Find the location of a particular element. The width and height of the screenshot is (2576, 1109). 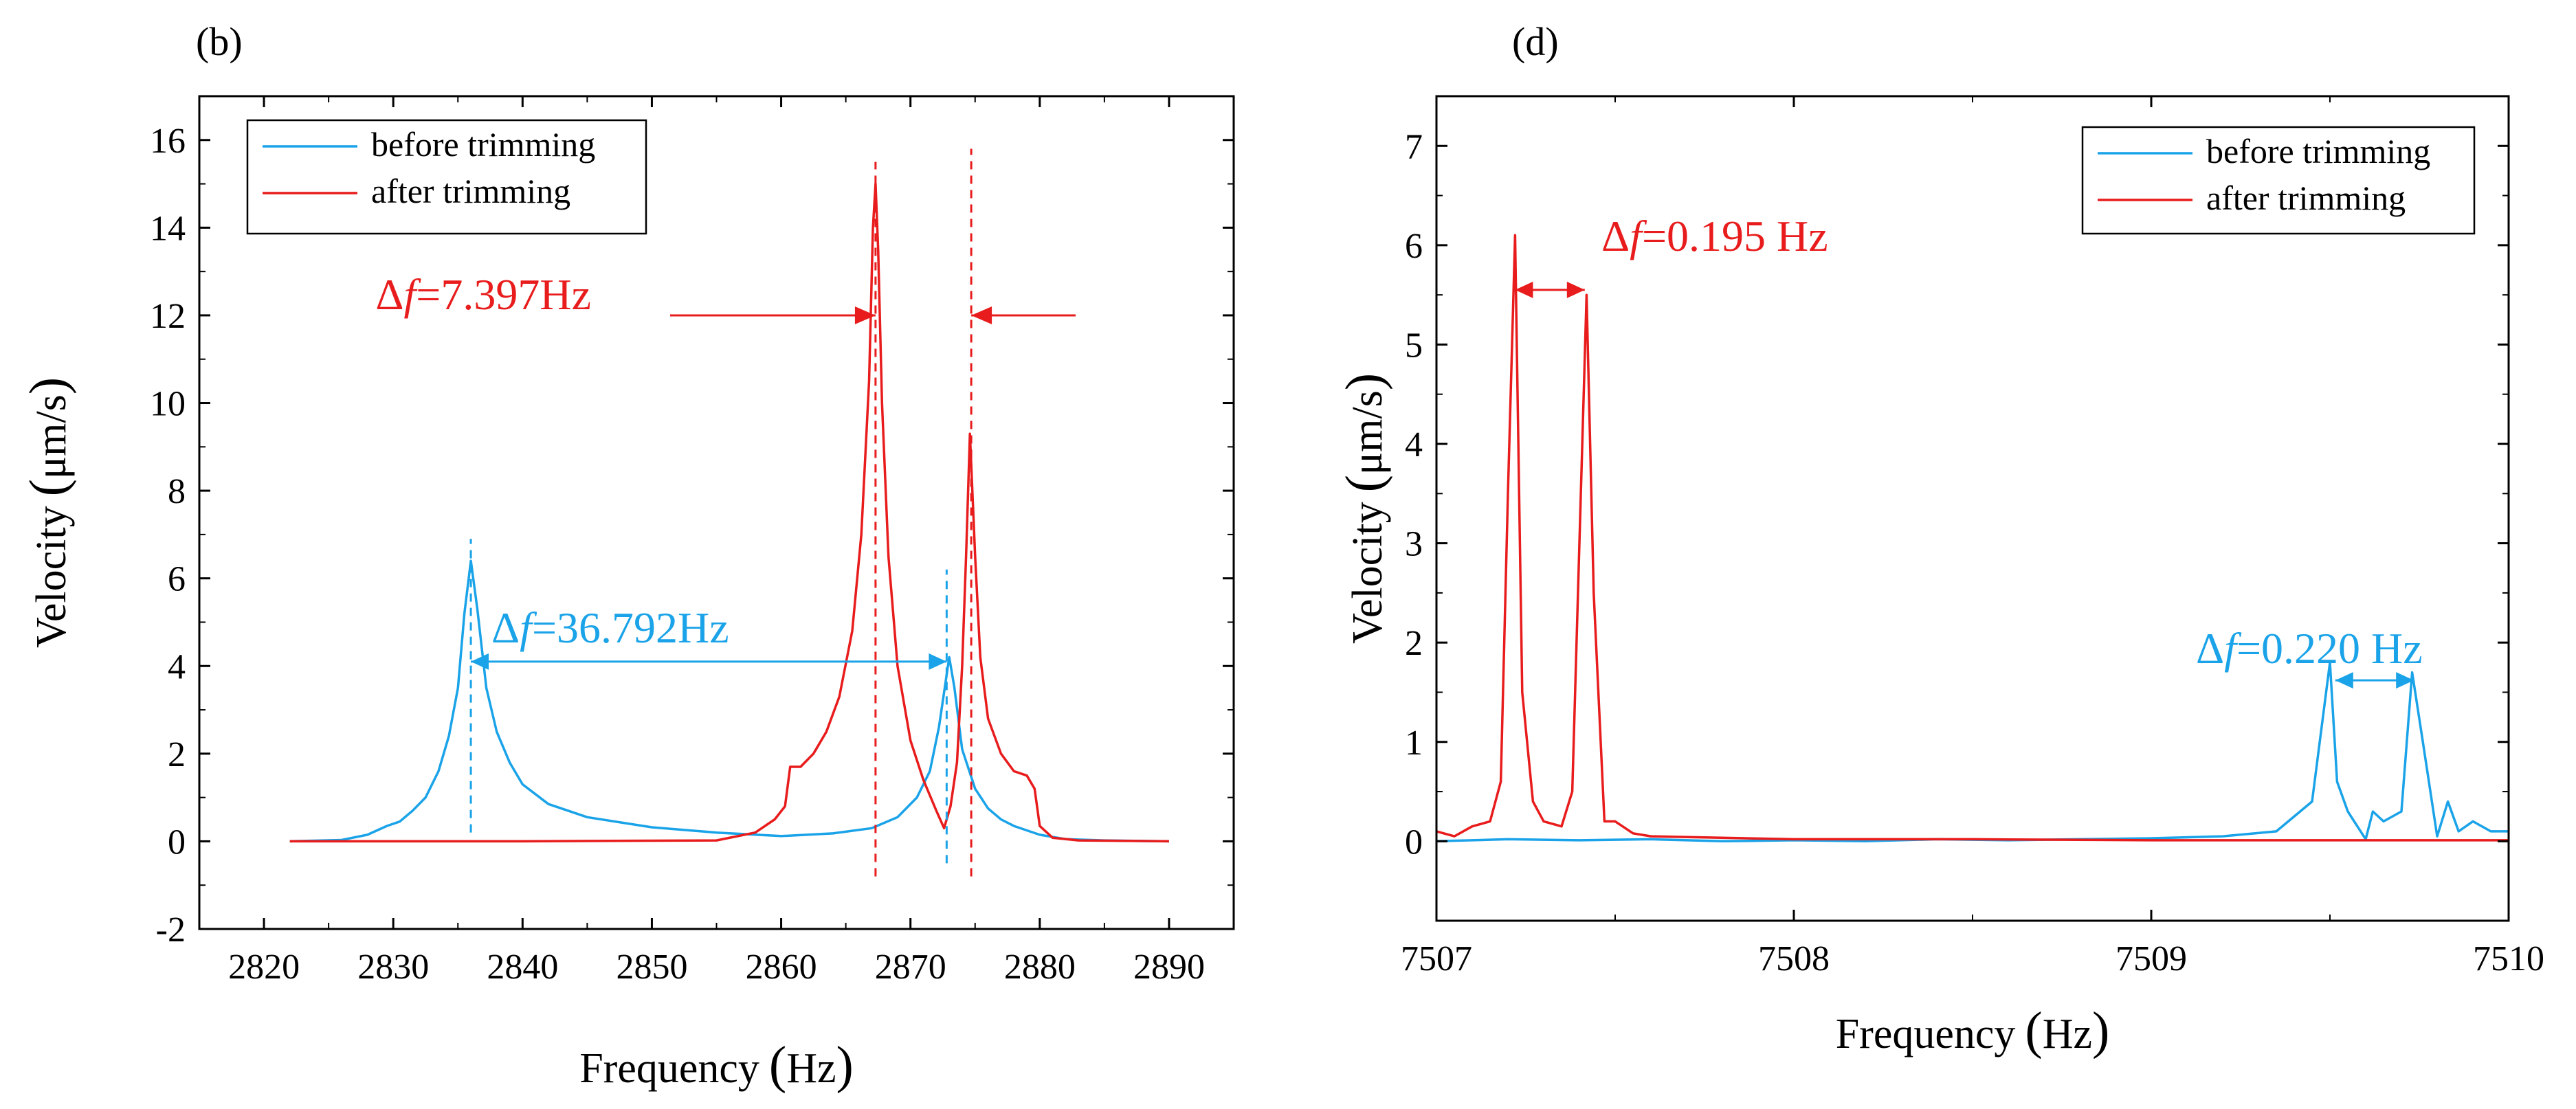

x-tick-label: 7509 is located at coordinates (2151, 958).